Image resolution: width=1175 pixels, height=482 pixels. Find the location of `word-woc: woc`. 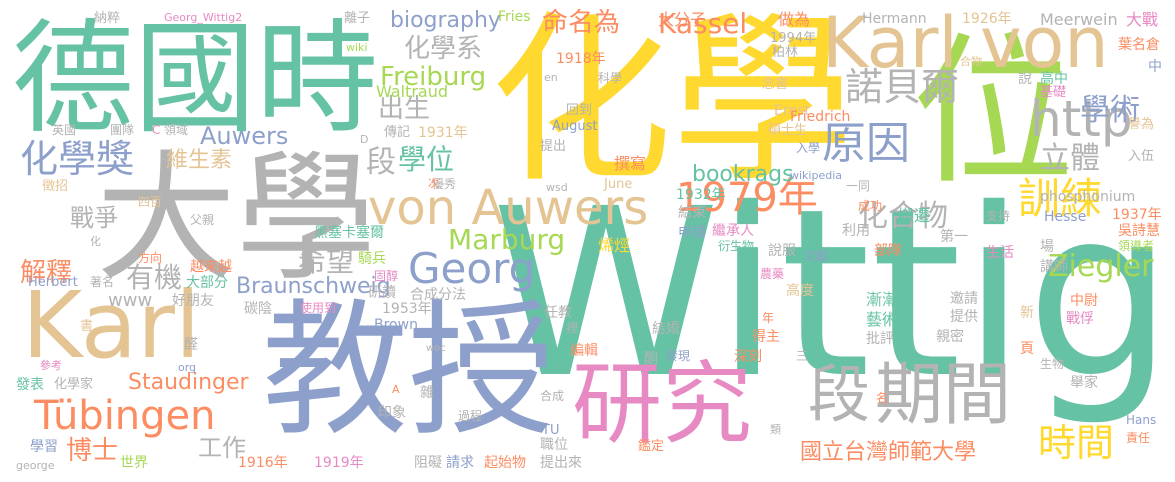

word-woc: woc is located at coordinates (436, 348).